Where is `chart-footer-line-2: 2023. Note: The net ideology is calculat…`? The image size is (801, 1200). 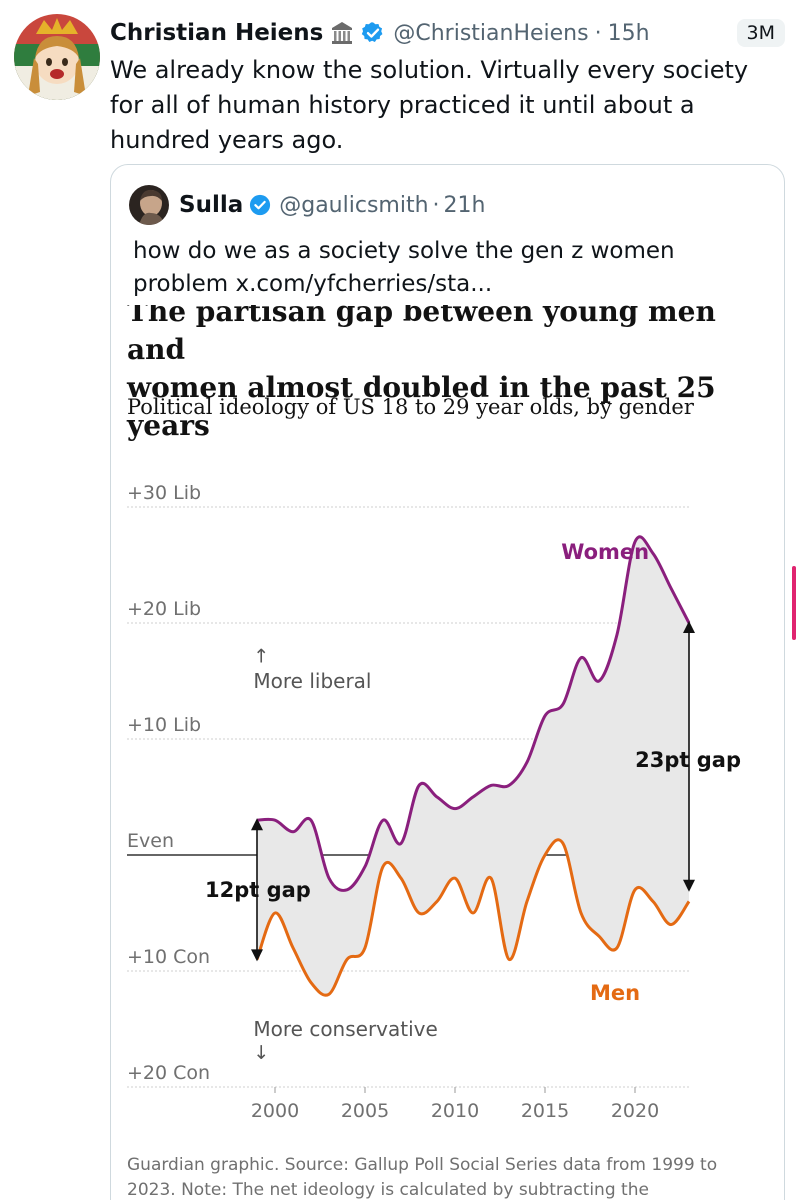 chart-footer-line-2: 2023. Note: The net ideology is calculat… is located at coordinates (388, 1190).